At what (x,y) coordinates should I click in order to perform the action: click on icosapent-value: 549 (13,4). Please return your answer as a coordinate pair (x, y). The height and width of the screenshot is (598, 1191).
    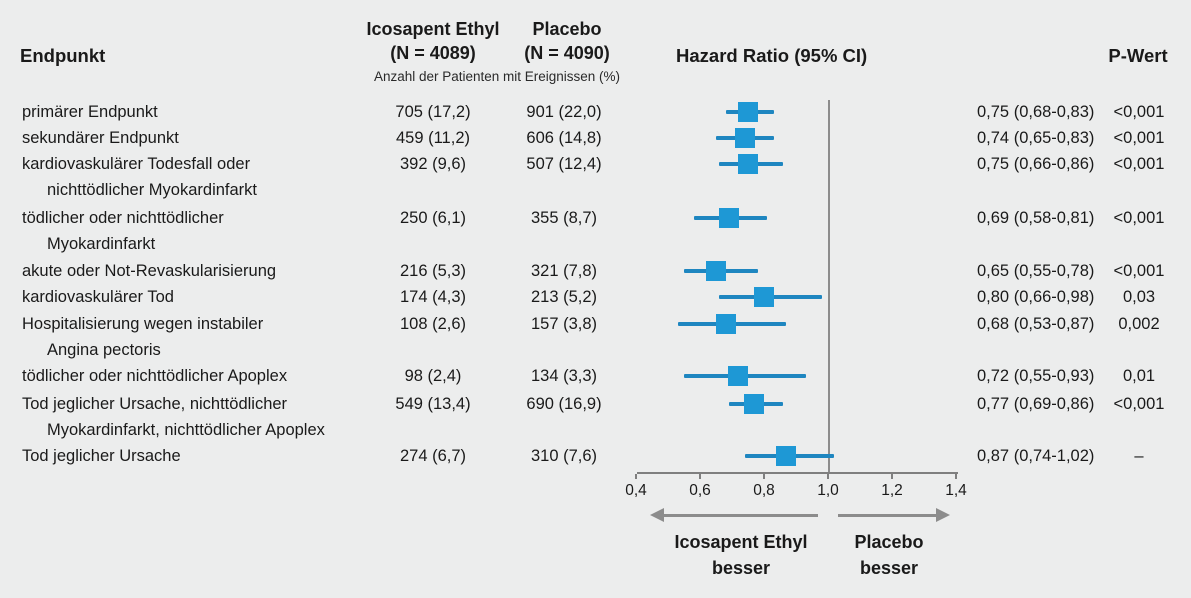
    Looking at the image, I should click on (433, 404).